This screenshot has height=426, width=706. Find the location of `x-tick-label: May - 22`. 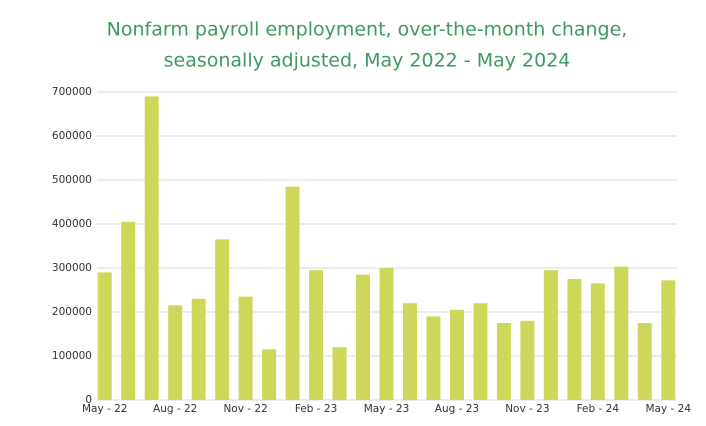

x-tick-label: May - 22 is located at coordinates (105, 409).